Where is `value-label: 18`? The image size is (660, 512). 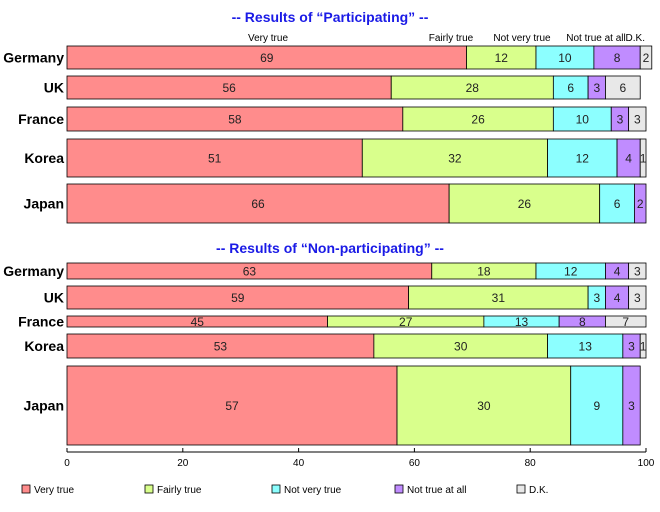 value-label: 18 is located at coordinates (484, 272).